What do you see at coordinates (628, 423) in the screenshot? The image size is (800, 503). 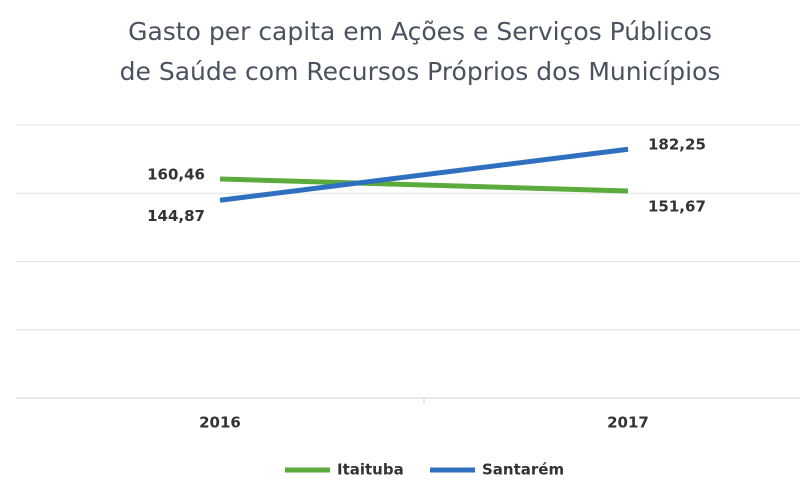 I see `x-tick-label: 2017` at bounding box center [628, 423].